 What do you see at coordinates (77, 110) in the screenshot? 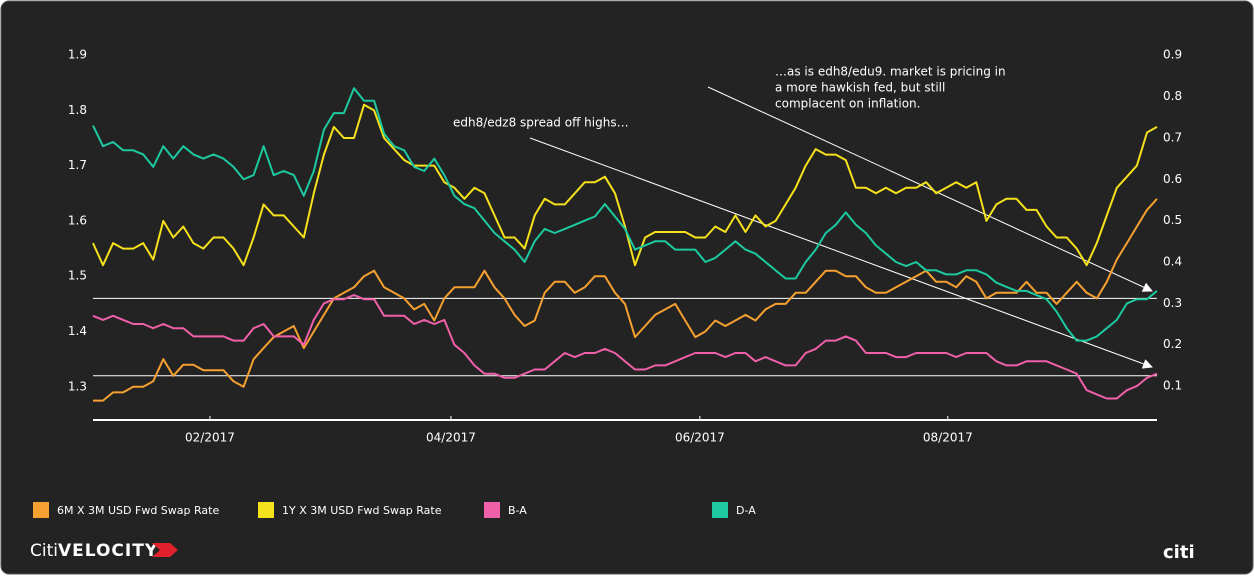
I see `y-tick-label: 1.8` at bounding box center [77, 110].